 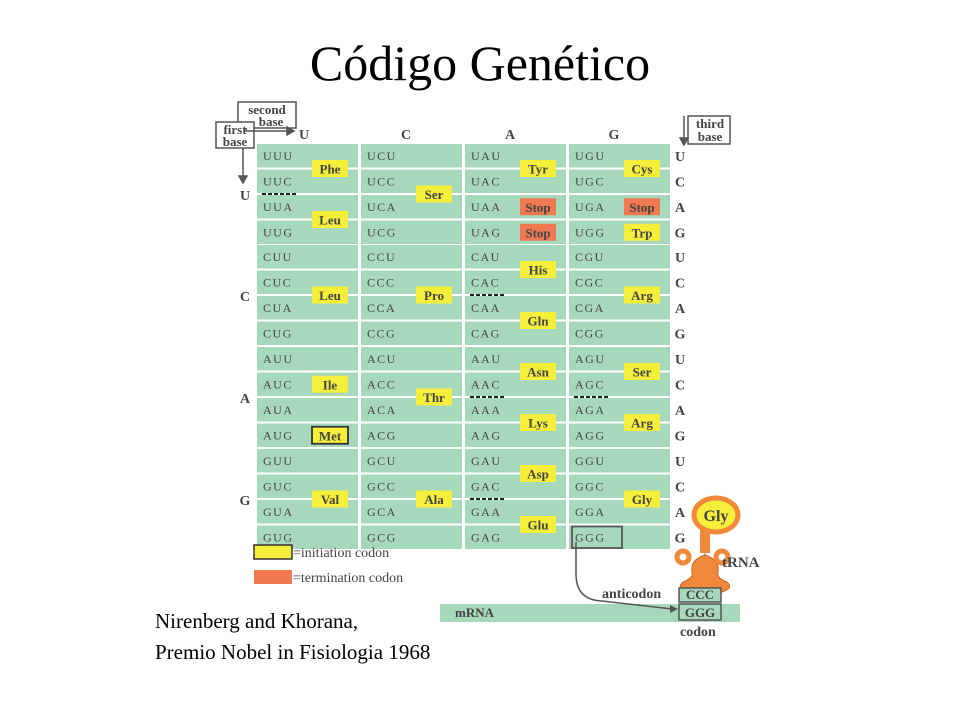 What do you see at coordinates (381, 257) in the screenshot?
I see `codon-label: CCU` at bounding box center [381, 257].